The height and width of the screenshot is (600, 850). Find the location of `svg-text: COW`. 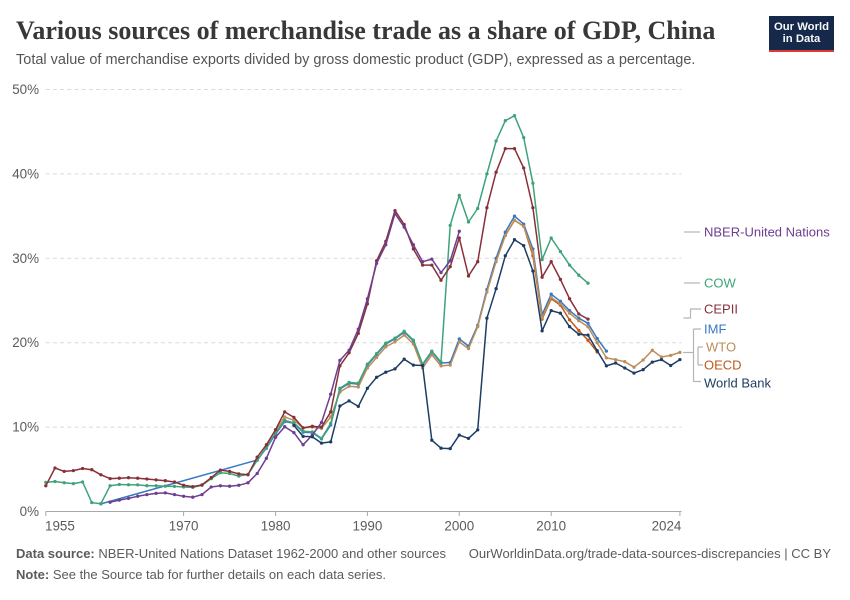

svg-text: COW is located at coordinates (720, 283).